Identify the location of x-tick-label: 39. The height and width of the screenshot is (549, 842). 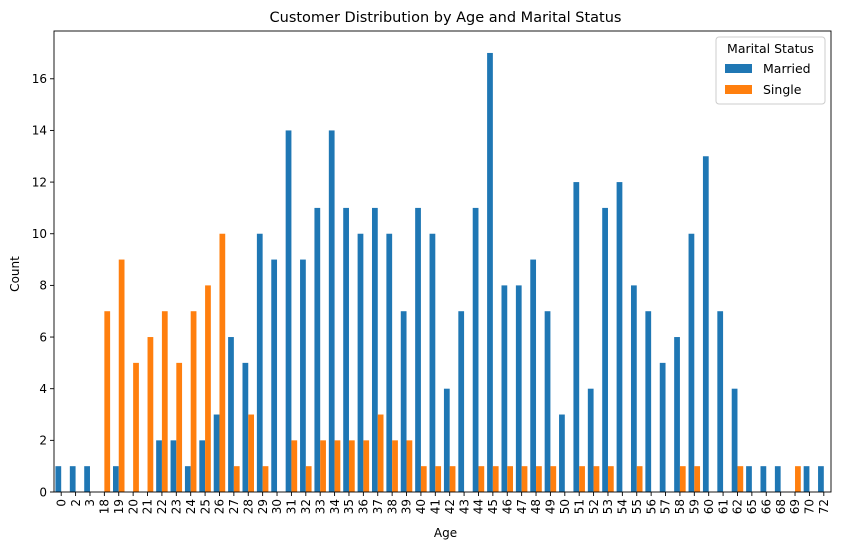
(407, 506).